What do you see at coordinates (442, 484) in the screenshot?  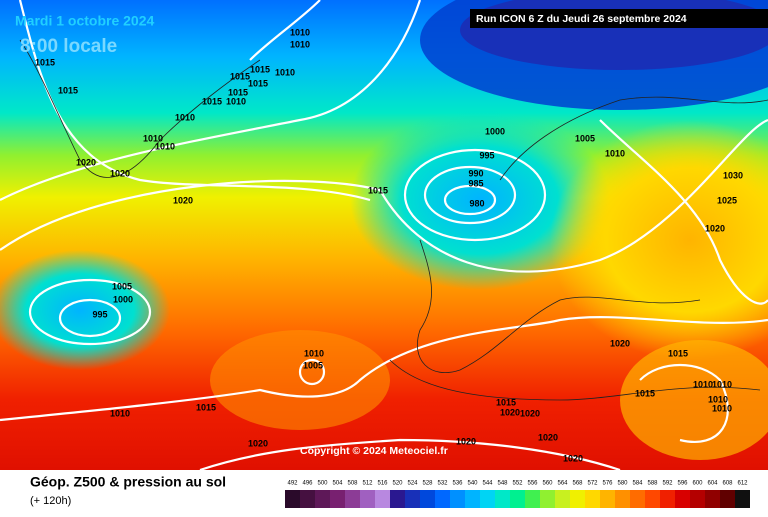 I see `scale-label: 532` at bounding box center [442, 484].